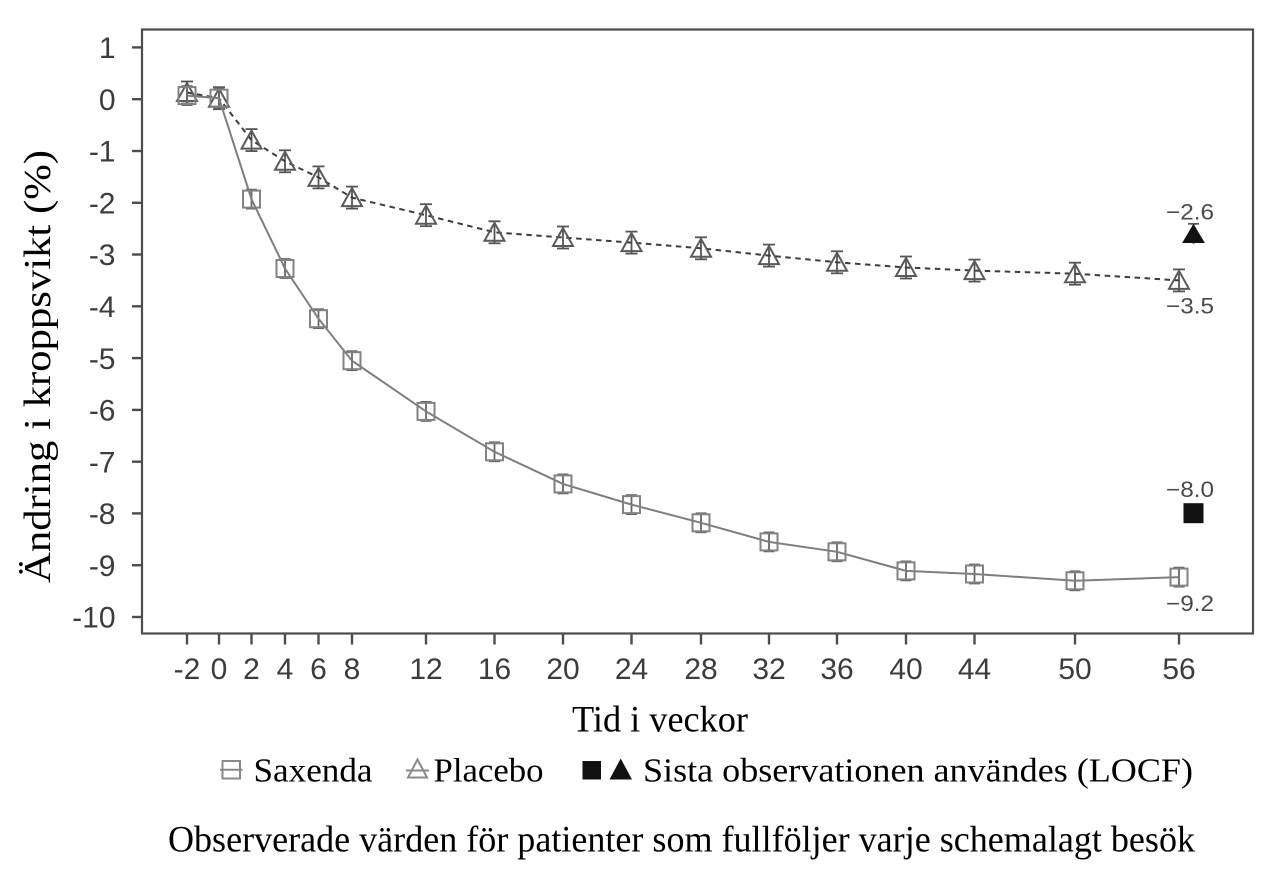  Describe the element at coordinates (425, 669) in the screenshot. I see `svg-text: 12` at that location.